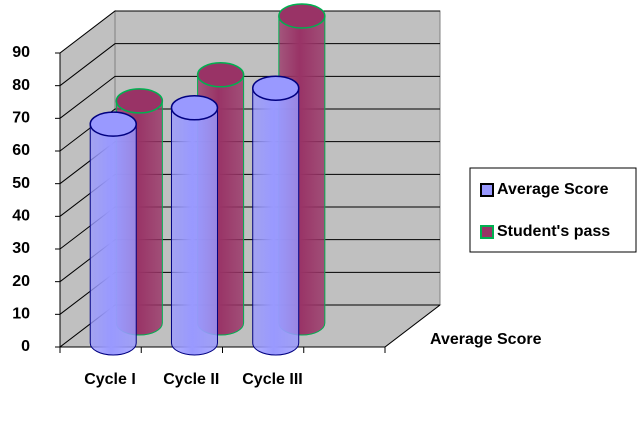 The image size is (637, 422). What do you see at coordinates (553, 189) in the screenshot?
I see `legend-label: Average Score` at bounding box center [553, 189].